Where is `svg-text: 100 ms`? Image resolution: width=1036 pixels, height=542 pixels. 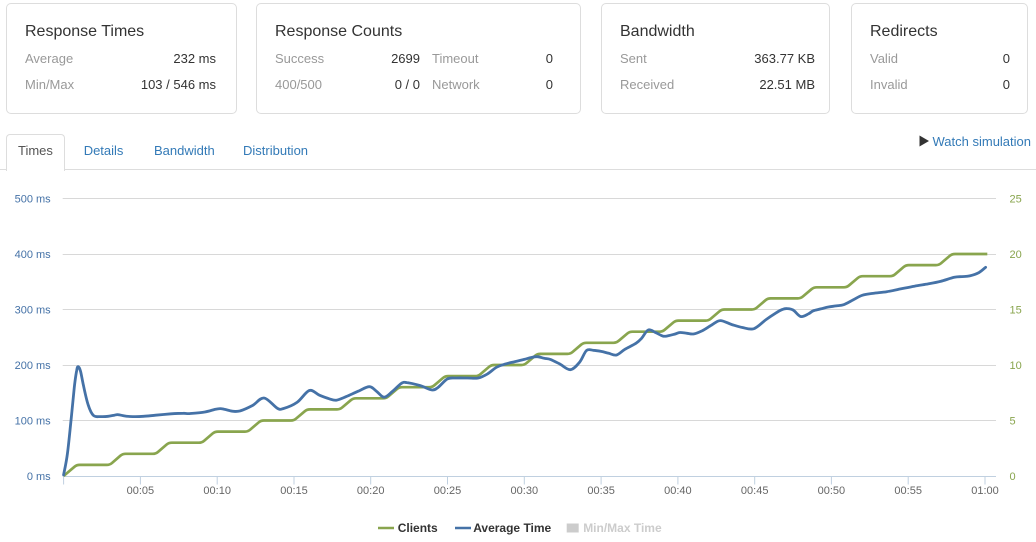 svg-text: 100 ms is located at coordinates (33, 422).